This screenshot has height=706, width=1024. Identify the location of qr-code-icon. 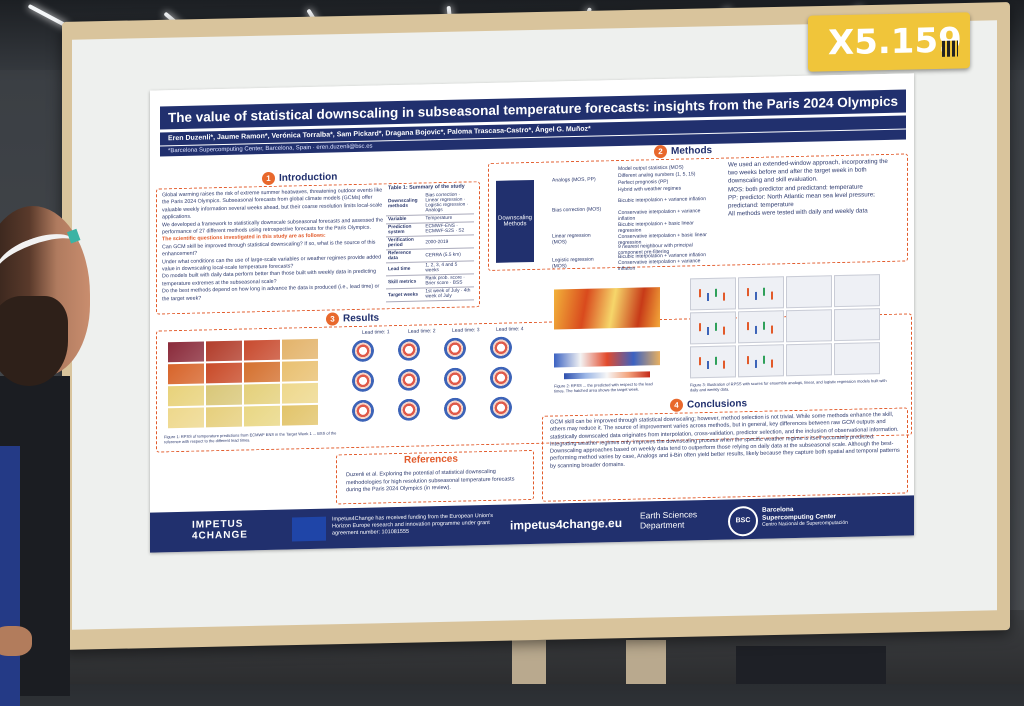
(950, 48).